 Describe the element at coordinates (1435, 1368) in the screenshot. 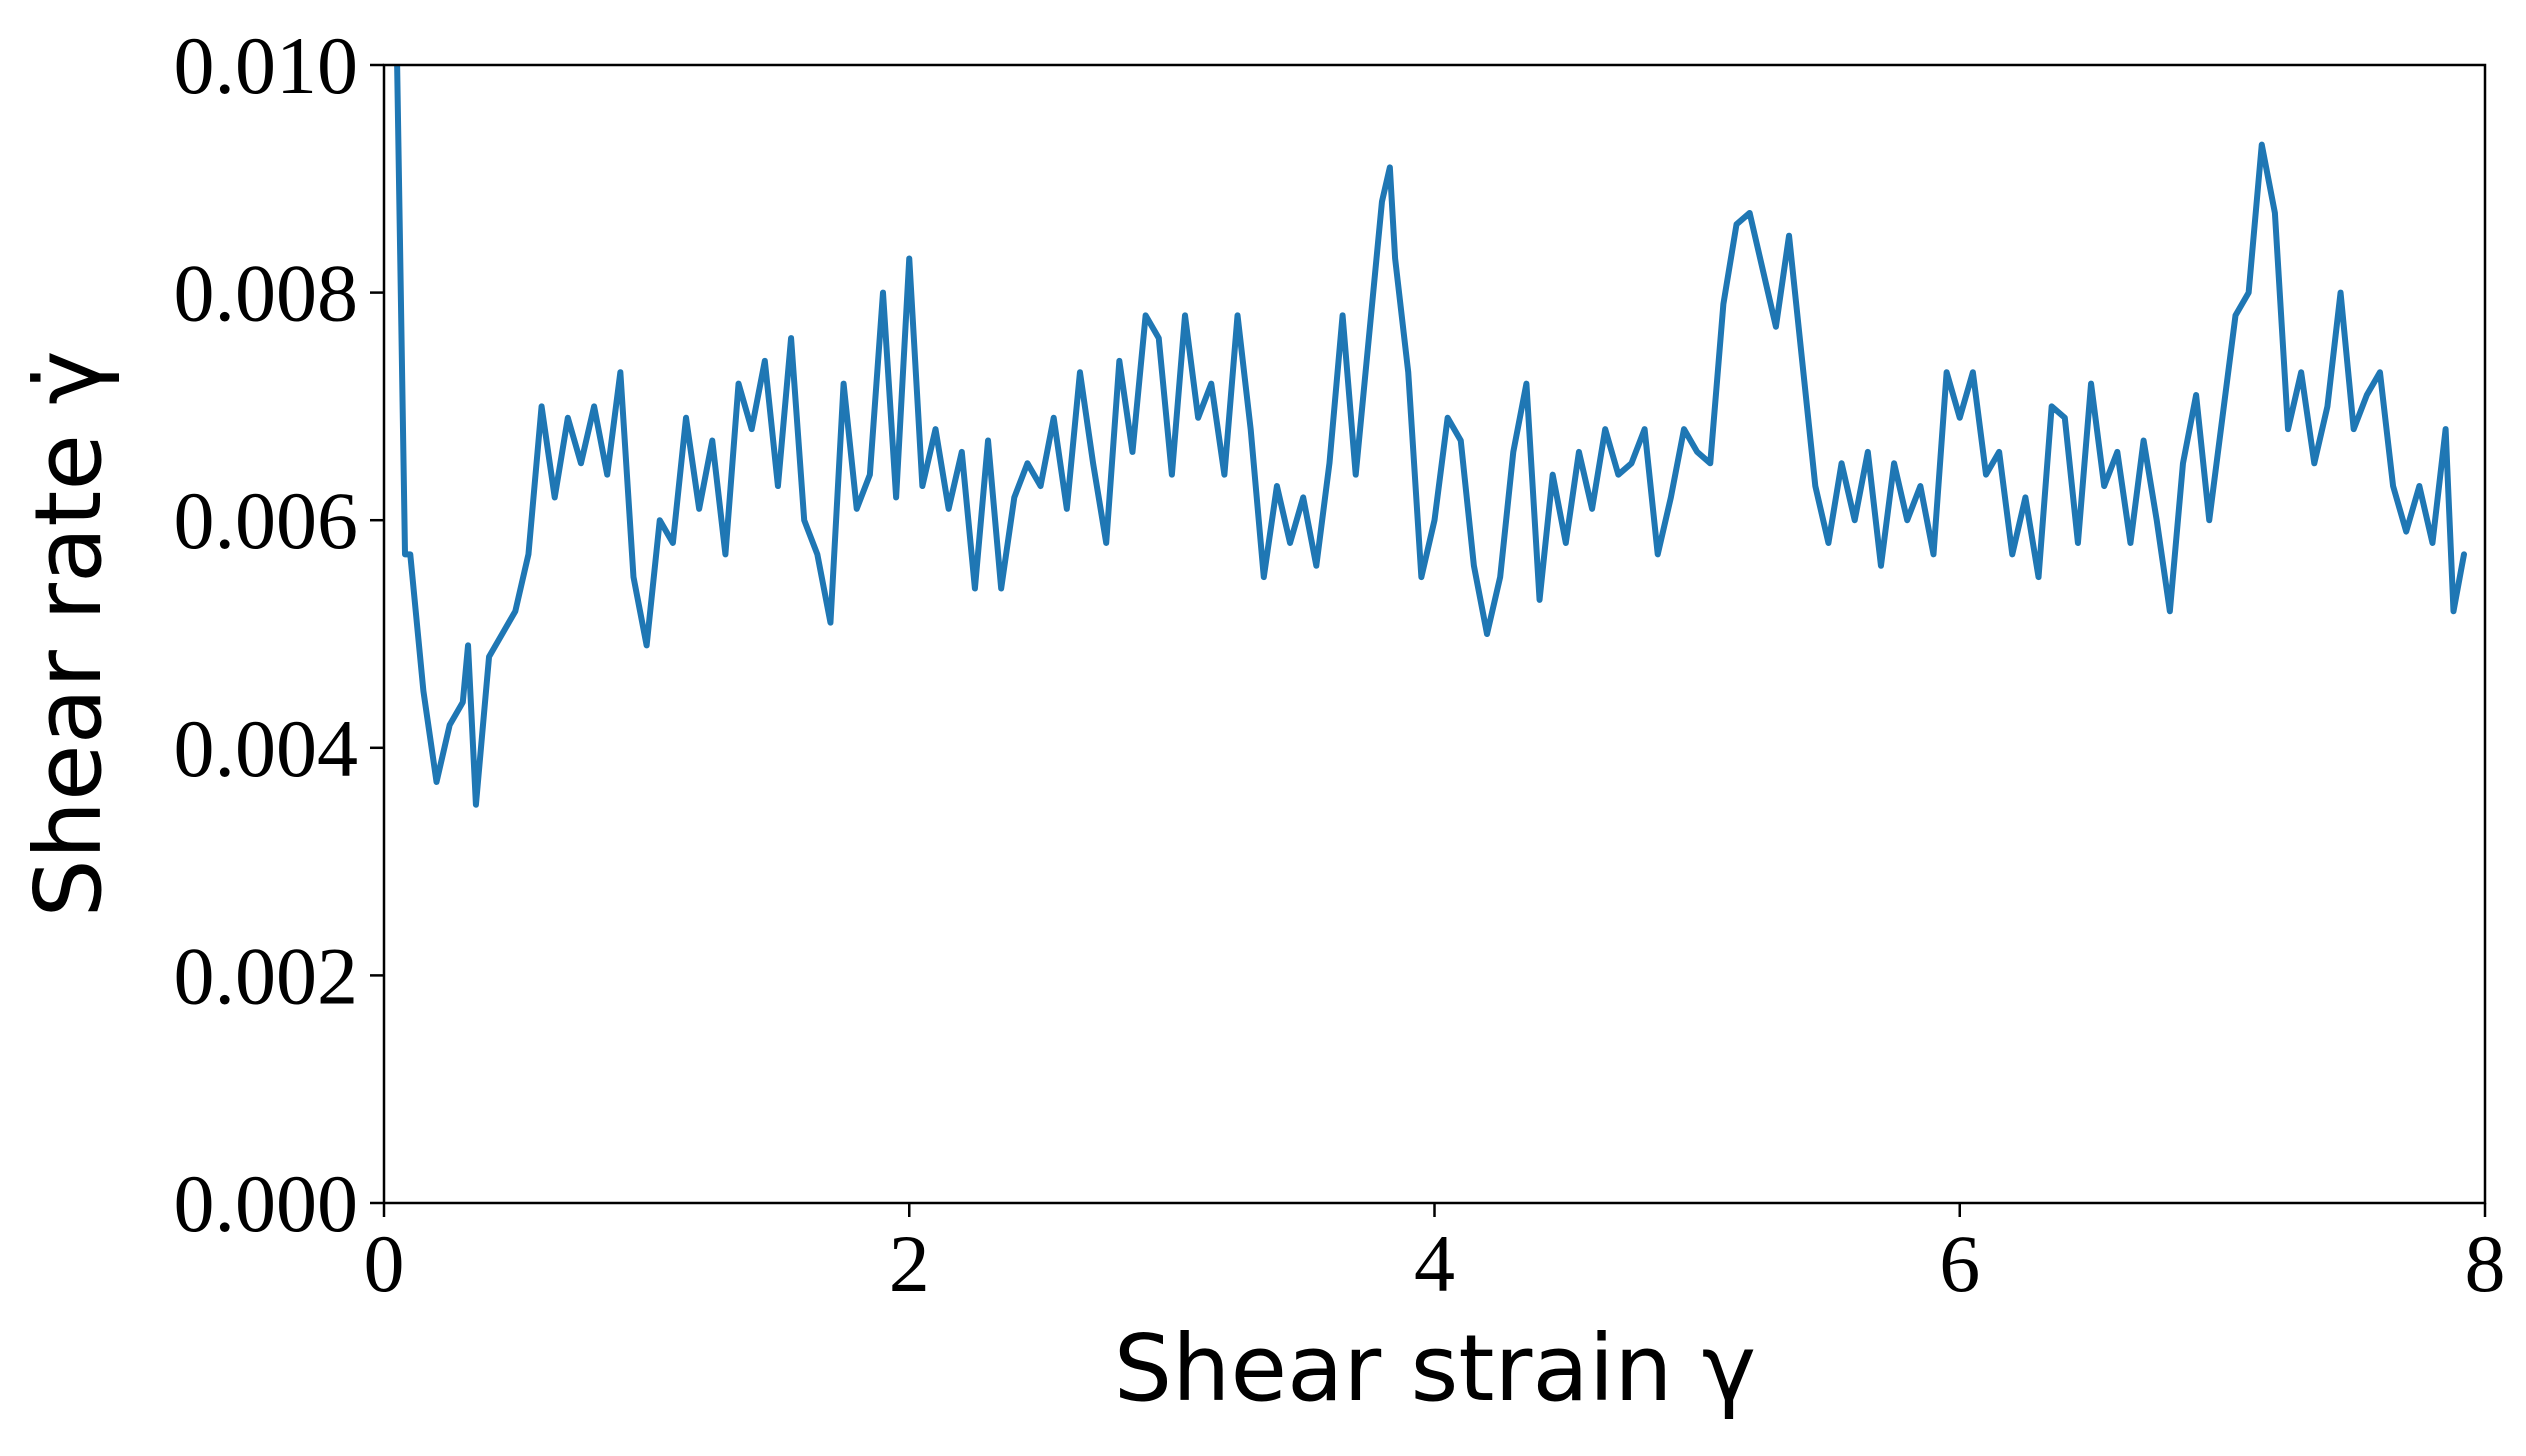

I see `x-axis-label: Shear strain γ` at that location.